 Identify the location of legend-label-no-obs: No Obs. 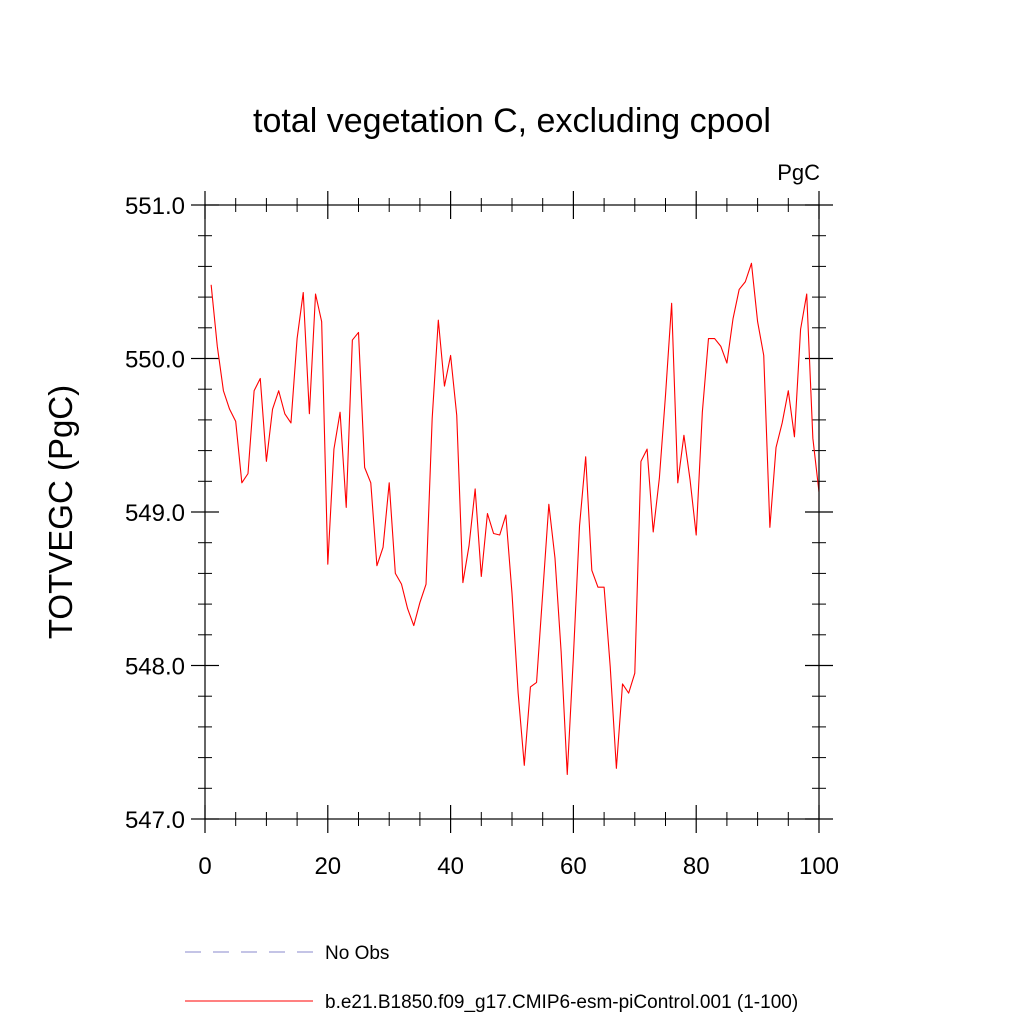
(357, 953).